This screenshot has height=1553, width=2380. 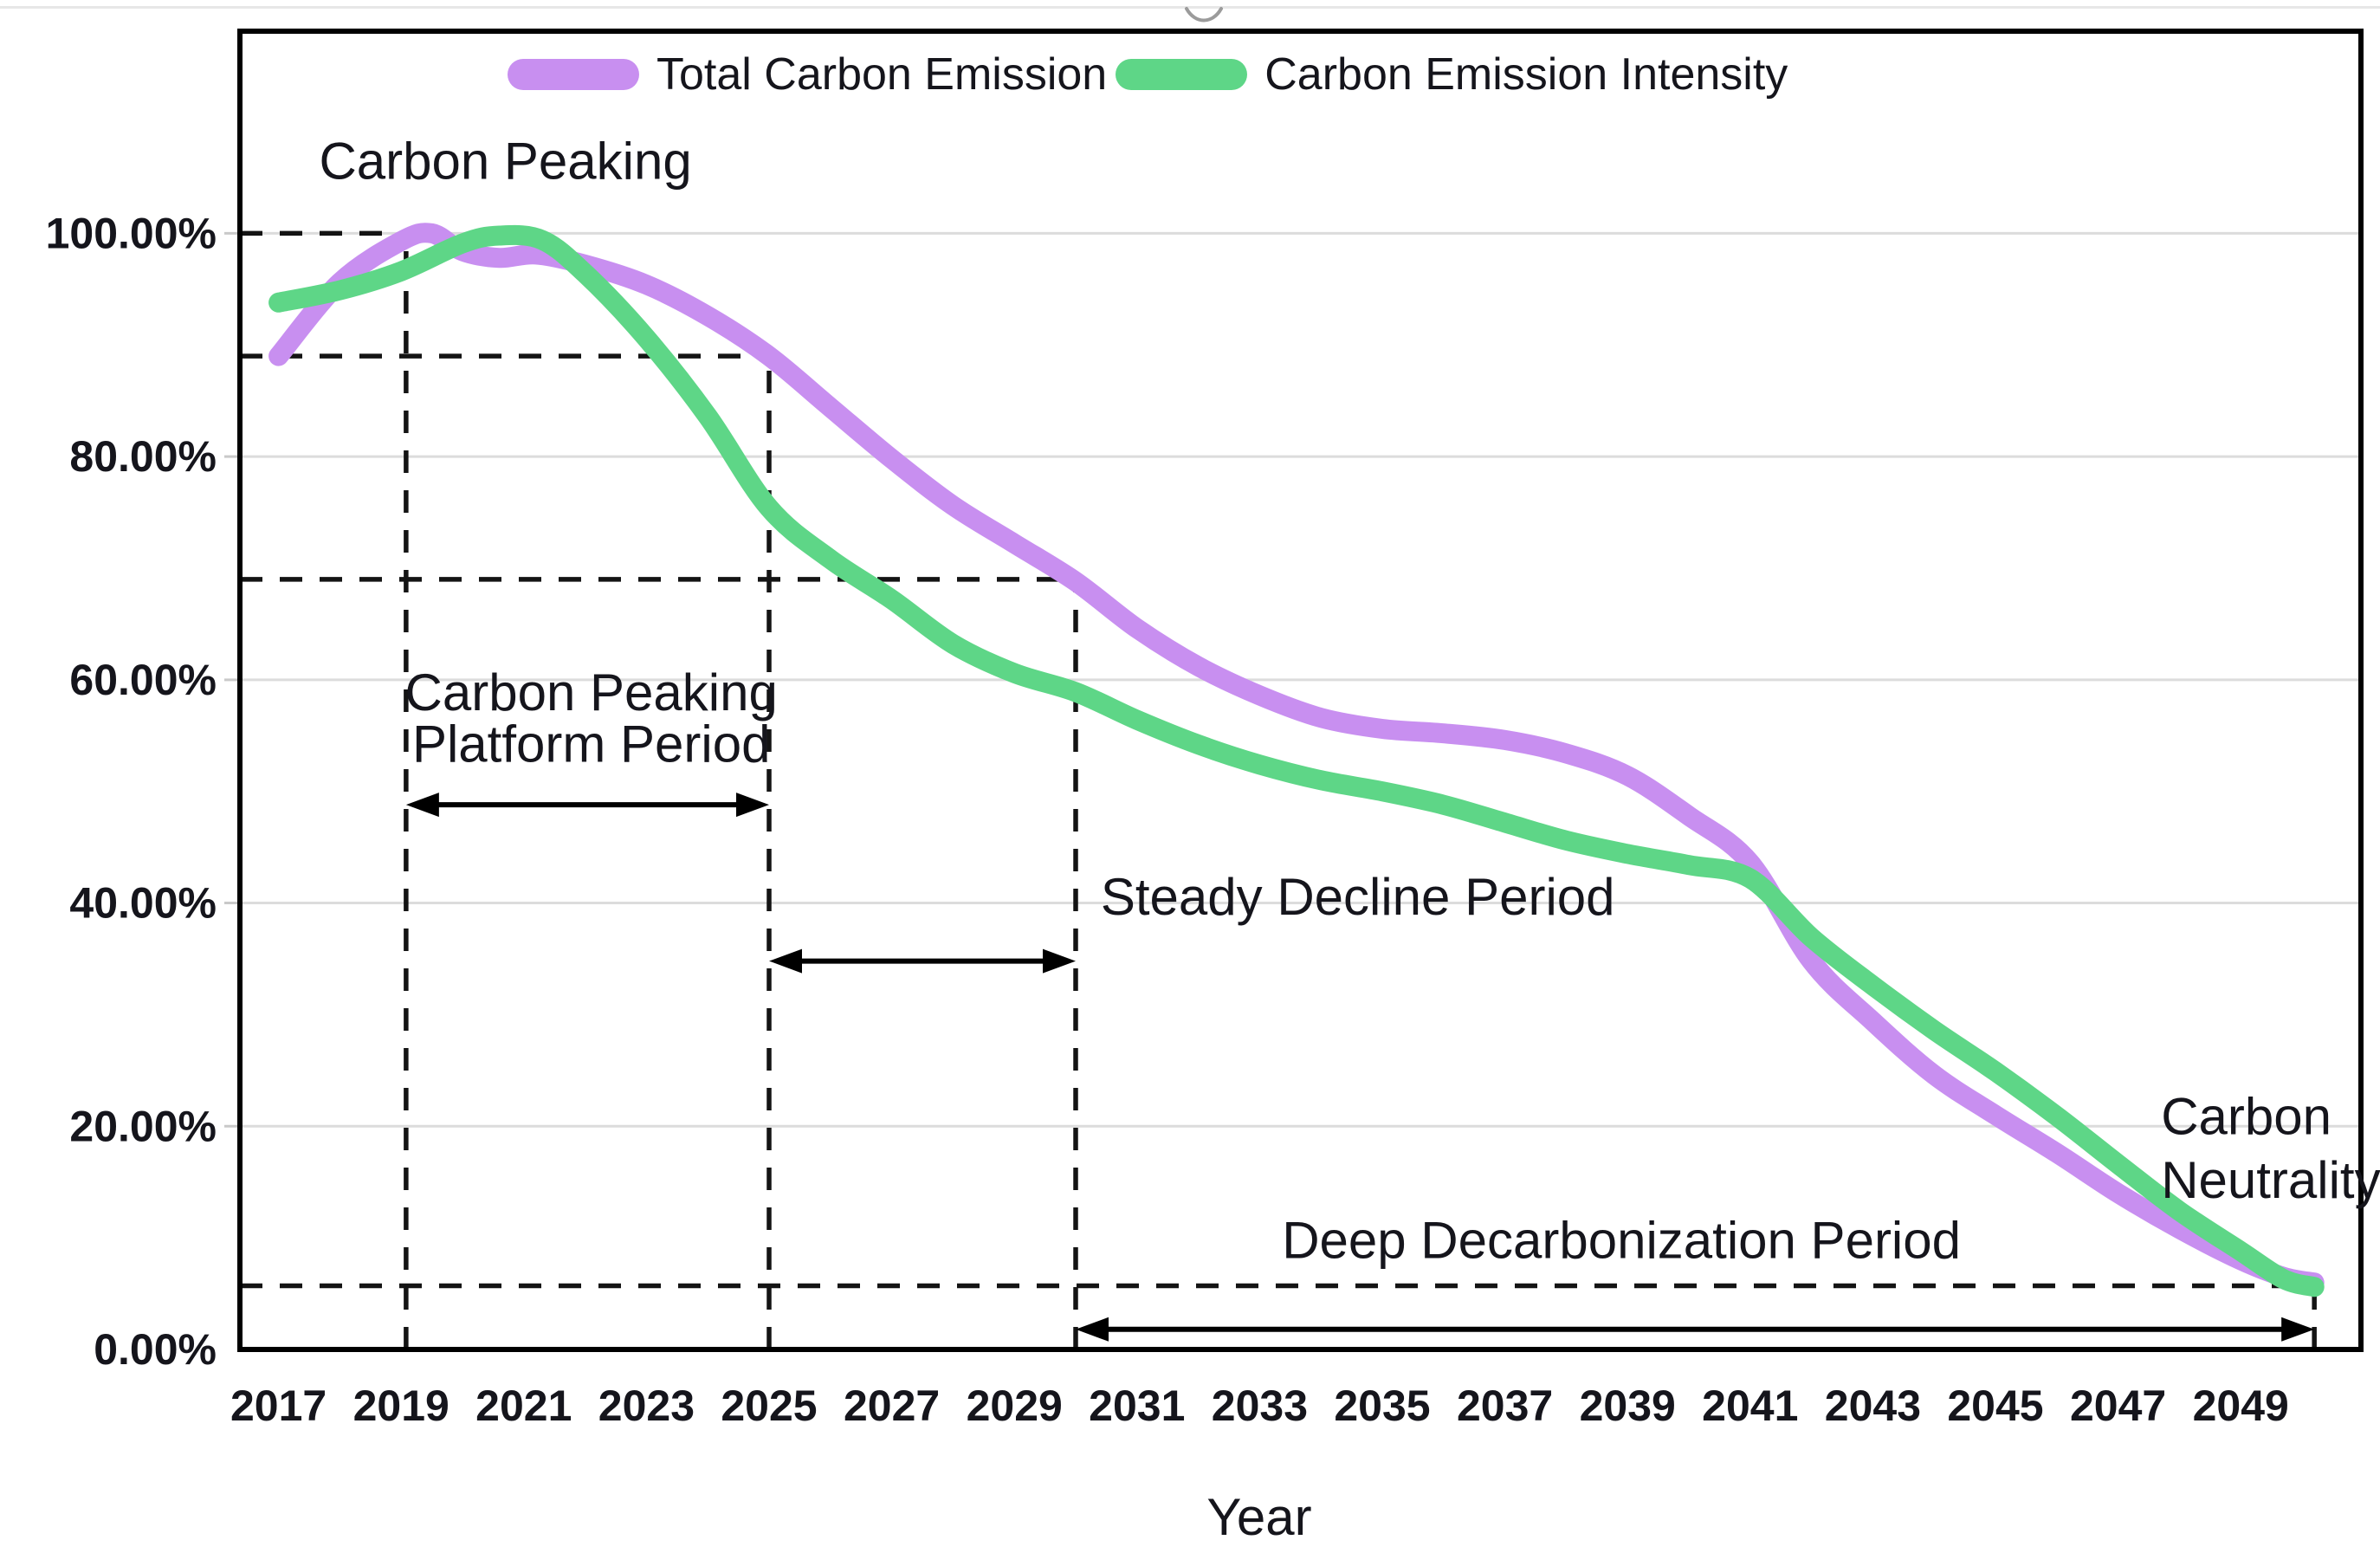 I want to click on legend-label: Carbon Emission Intensity, so click(x=1526, y=74).